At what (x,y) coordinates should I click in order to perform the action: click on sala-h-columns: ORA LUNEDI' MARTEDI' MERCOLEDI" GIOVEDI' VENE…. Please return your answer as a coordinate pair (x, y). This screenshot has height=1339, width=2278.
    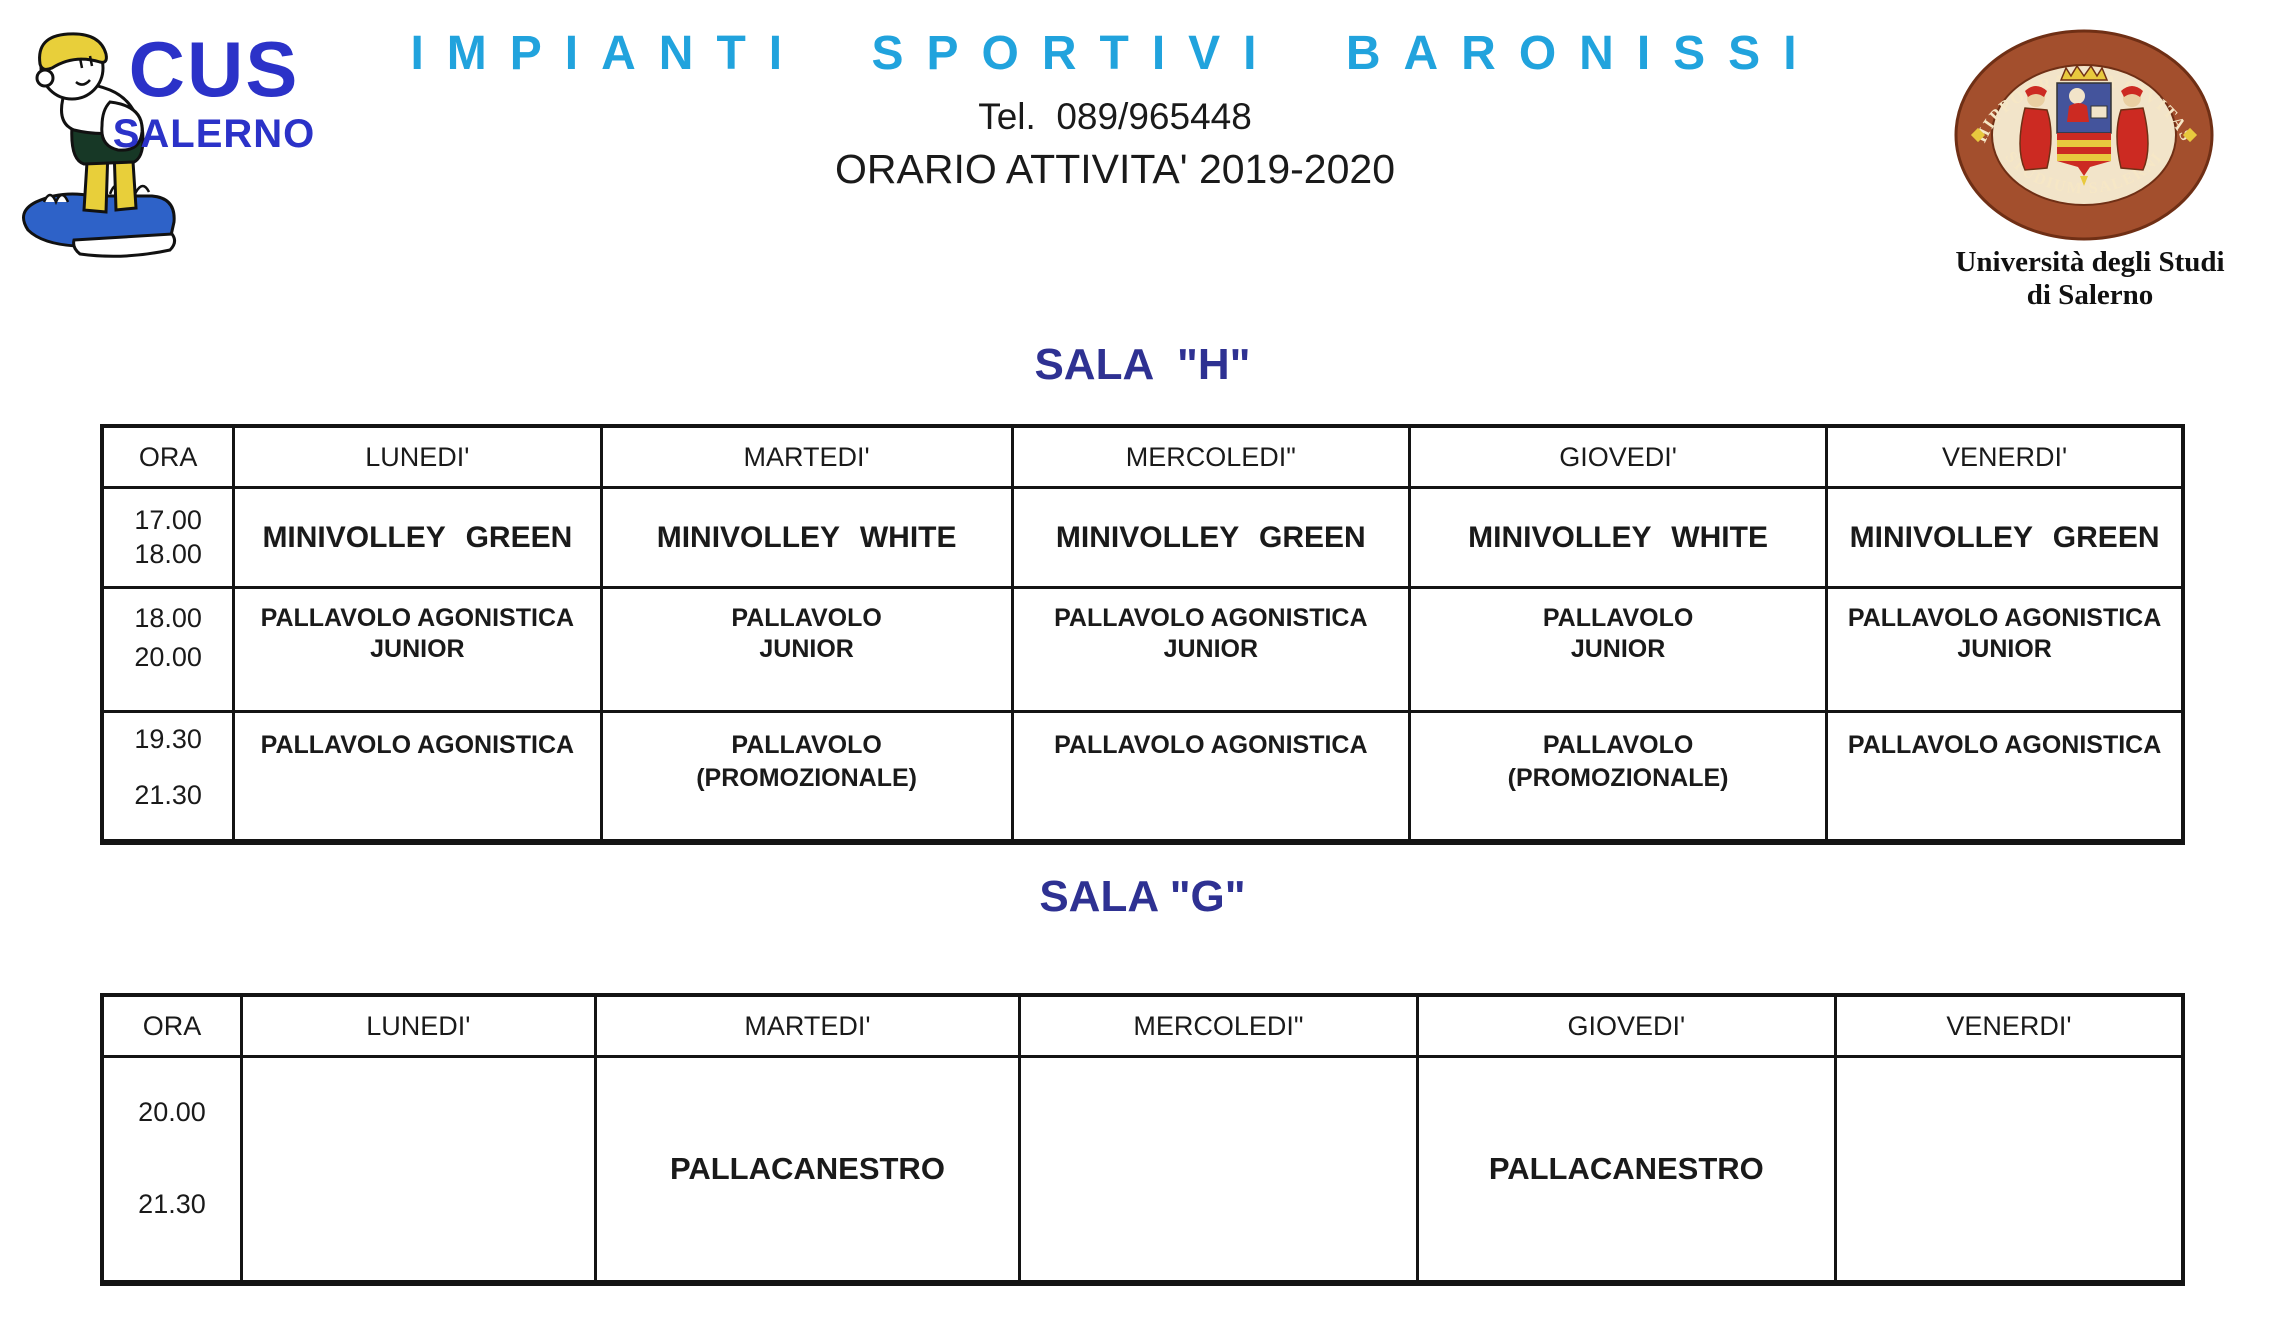
    Looking at the image, I should click on (1142, 456).